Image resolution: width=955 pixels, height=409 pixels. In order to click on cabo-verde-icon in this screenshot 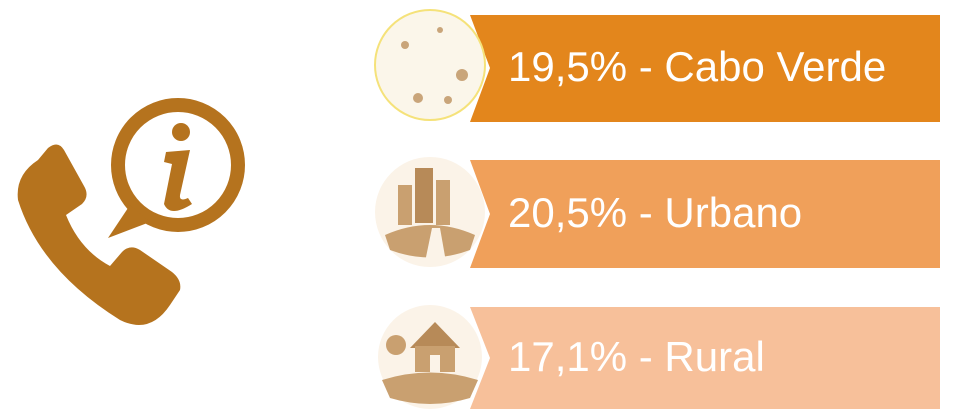, I will do `click(430, 65)`.